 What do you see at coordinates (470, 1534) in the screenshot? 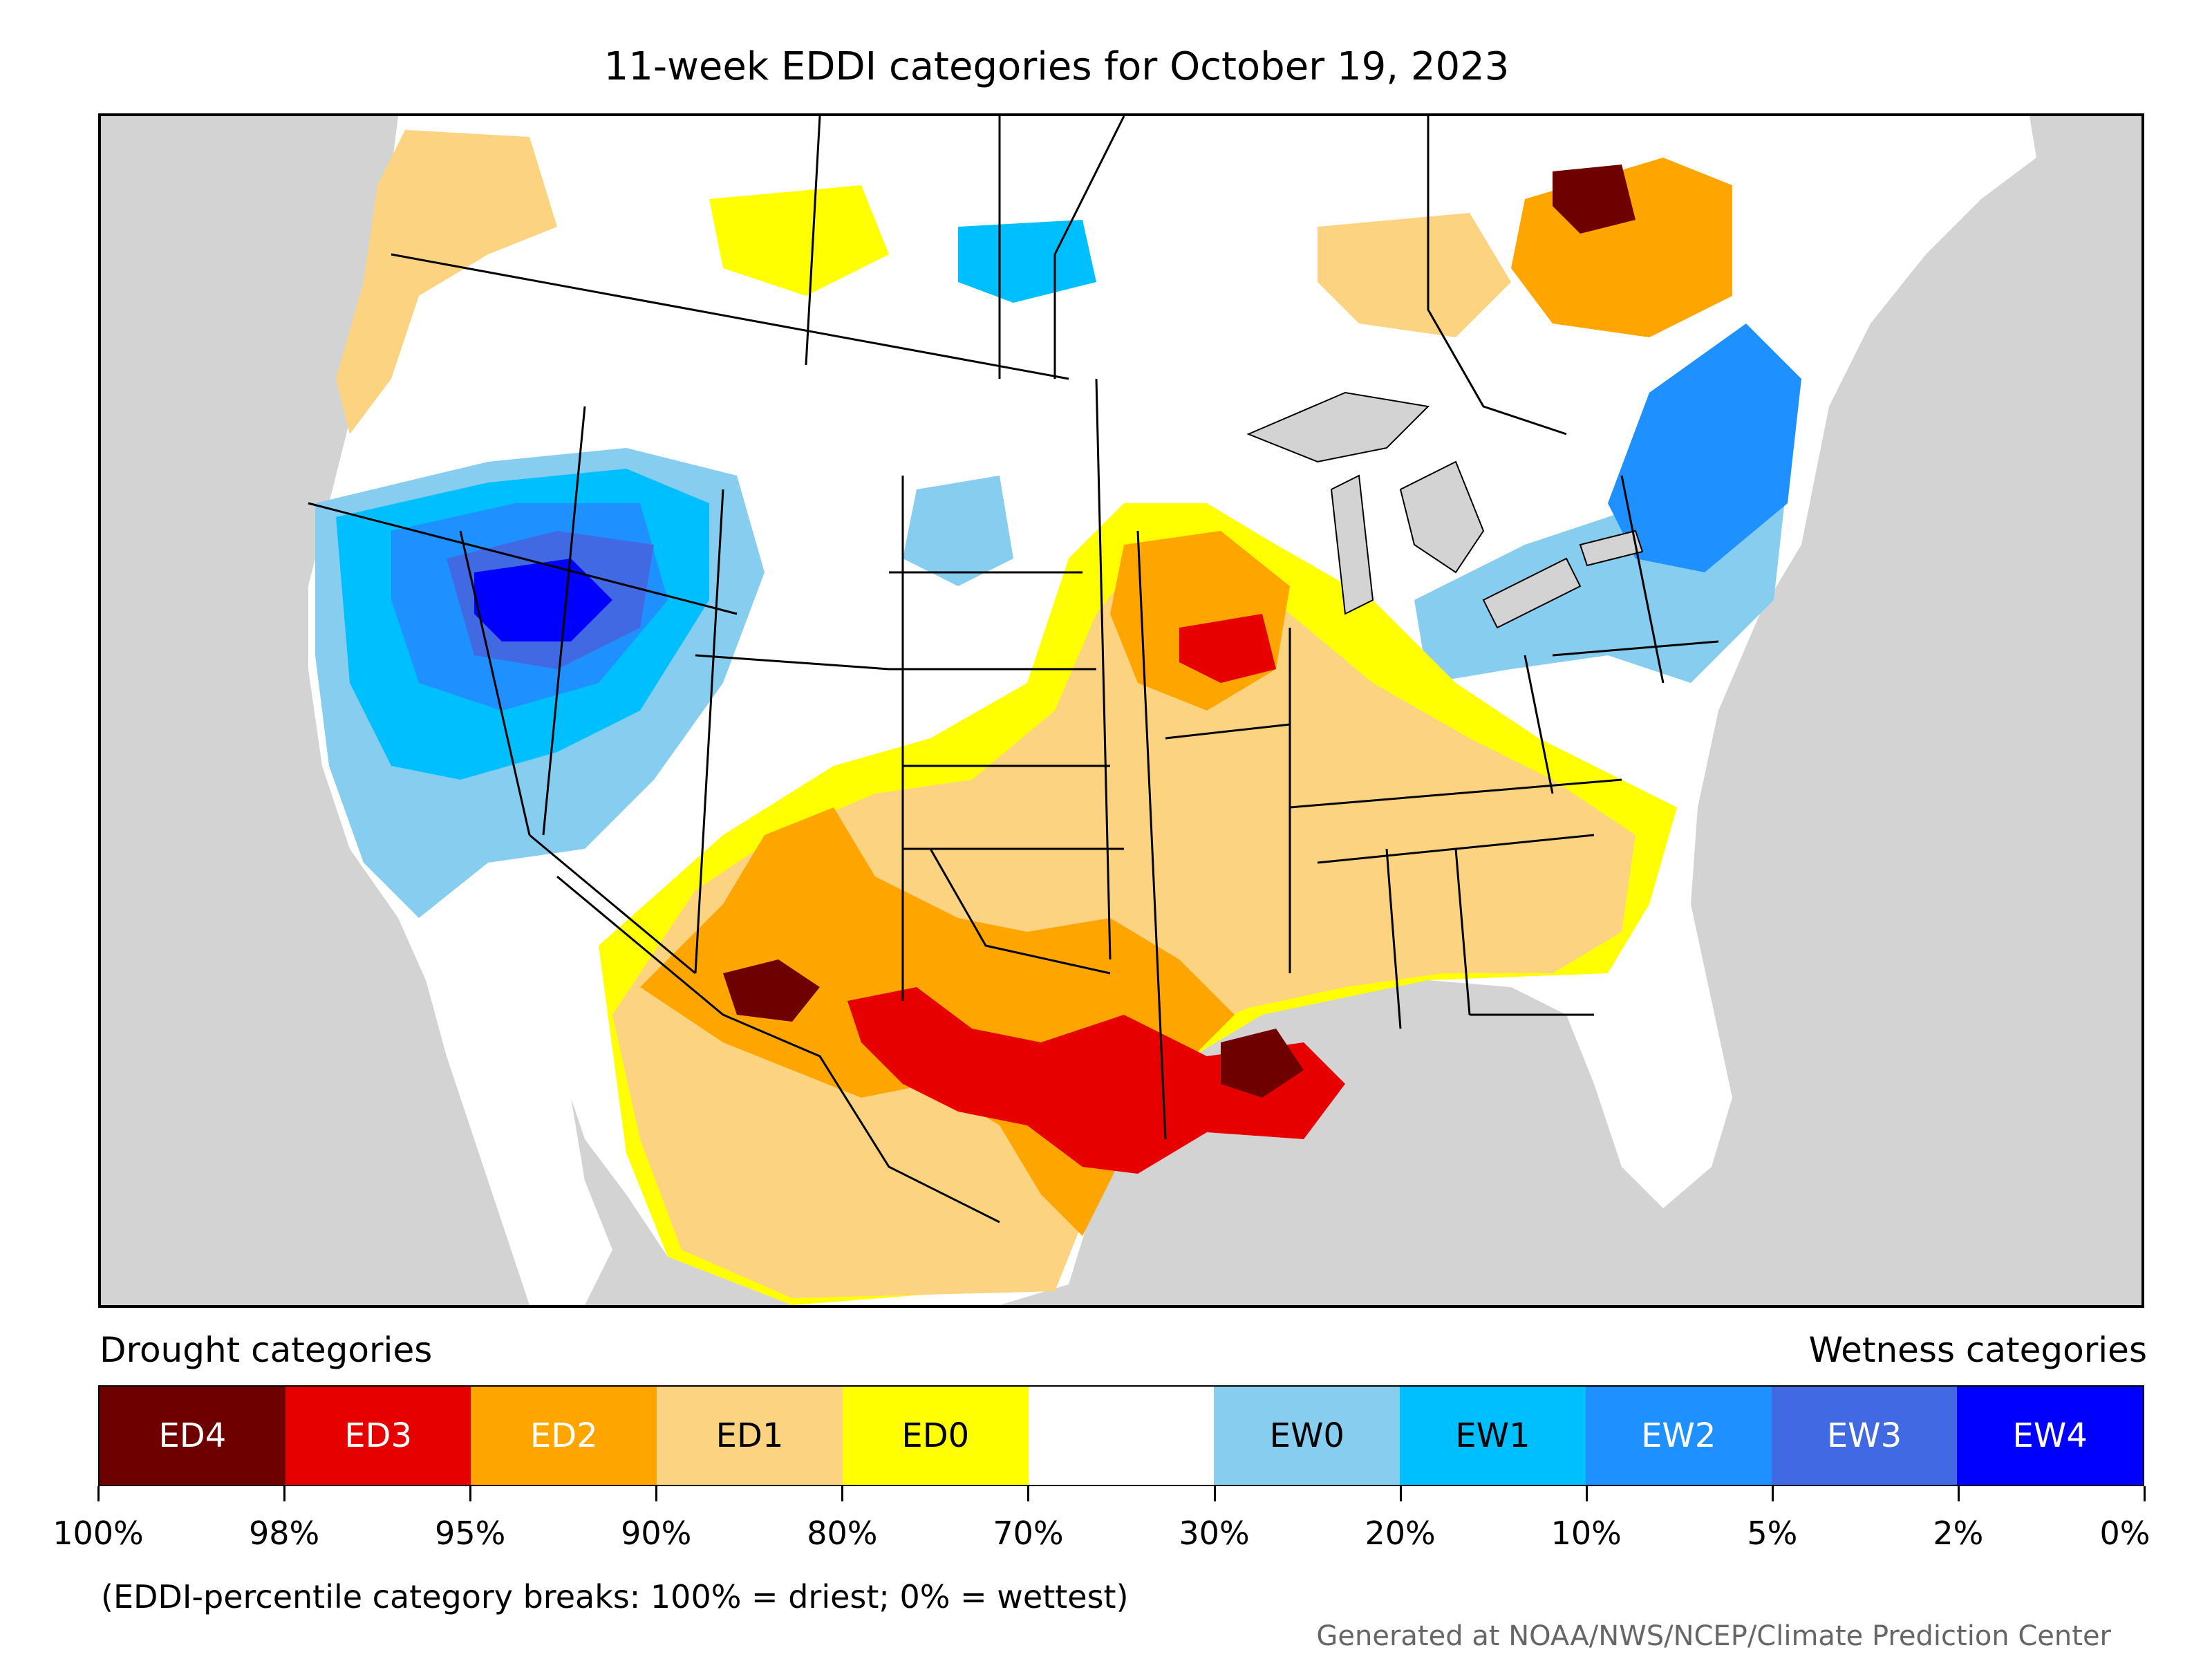
I see `tick-label: 95%` at bounding box center [470, 1534].